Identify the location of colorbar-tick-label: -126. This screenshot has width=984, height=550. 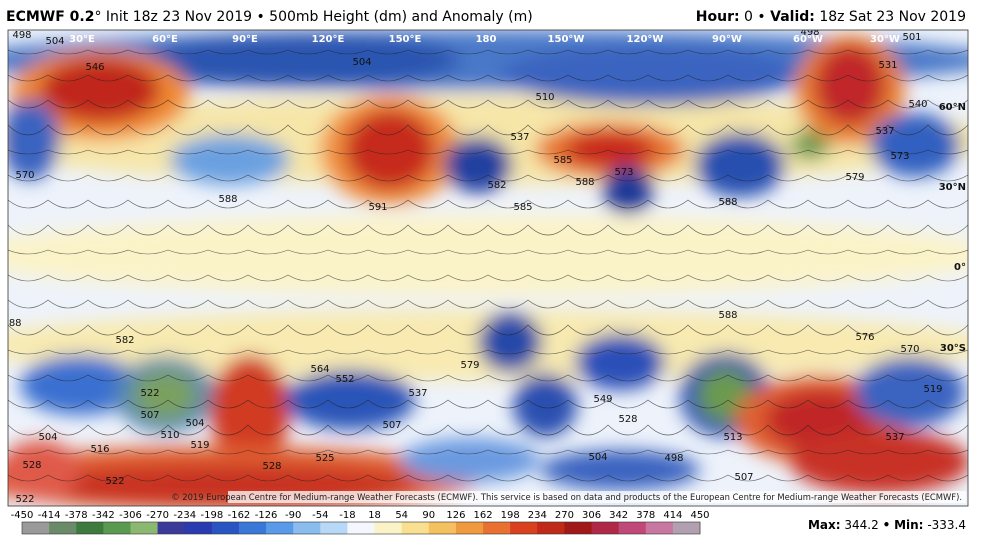
(266, 515).